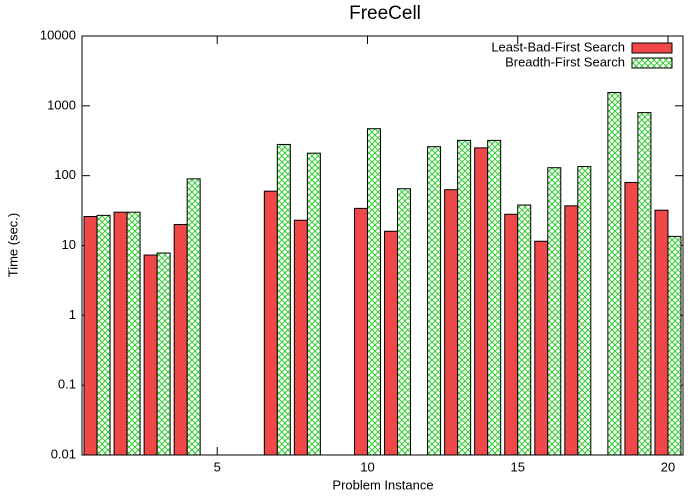  Describe the element at coordinates (668, 466) in the screenshot. I see `x-tick-label: 20` at that location.